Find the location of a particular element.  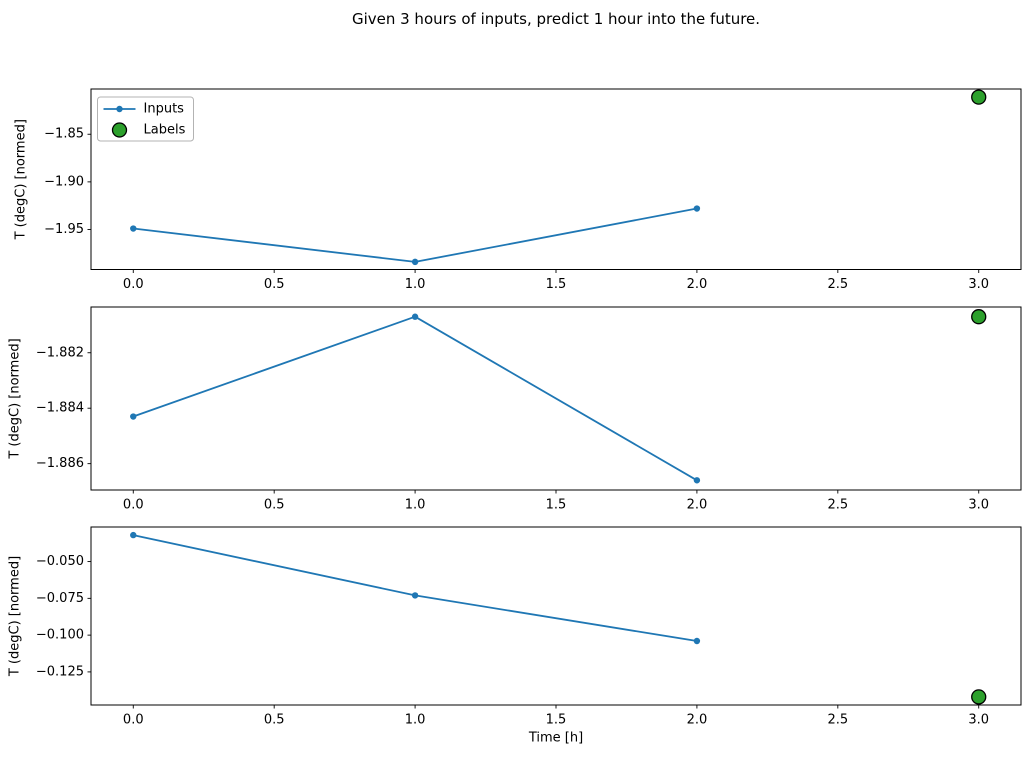

y-tick-label: −1.886 is located at coordinates (60, 463).